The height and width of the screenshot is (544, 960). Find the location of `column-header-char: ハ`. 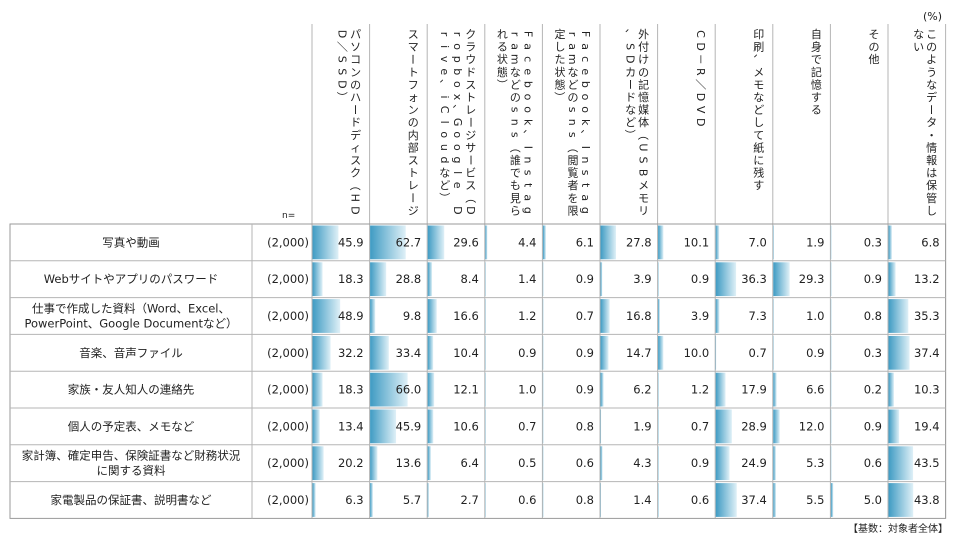

column-header-char: ハ is located at coordinates (355, 97).